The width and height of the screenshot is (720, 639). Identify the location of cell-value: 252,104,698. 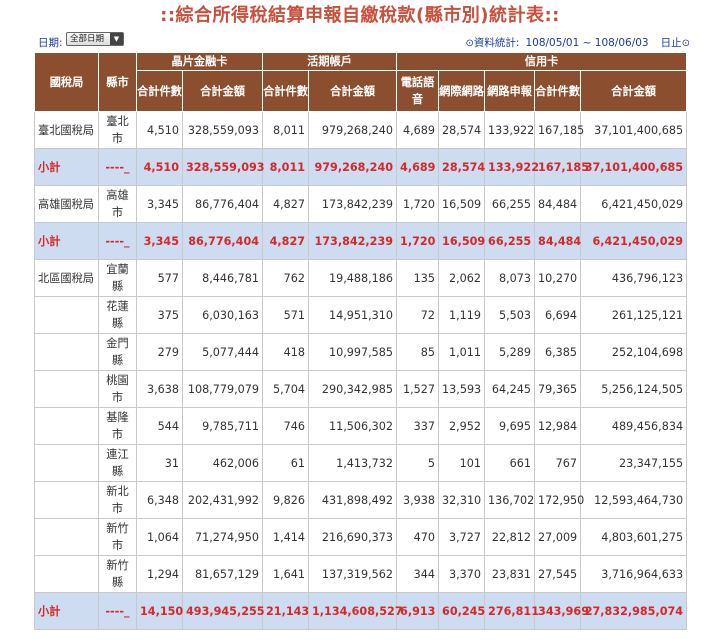
(634, 352).